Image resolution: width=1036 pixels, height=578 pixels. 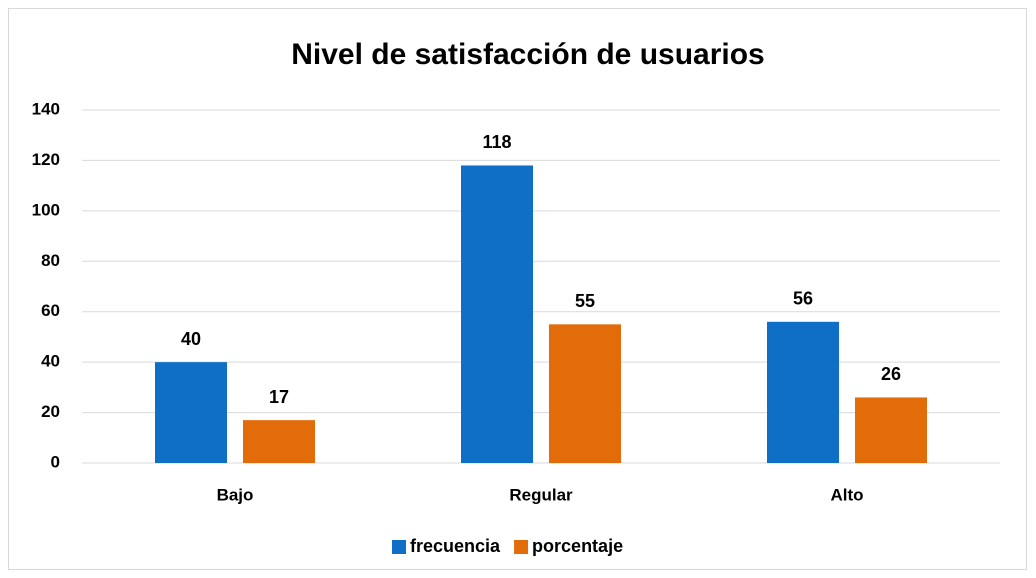 I want to click on y-tick-label: 140, so click(x=46, y=108).